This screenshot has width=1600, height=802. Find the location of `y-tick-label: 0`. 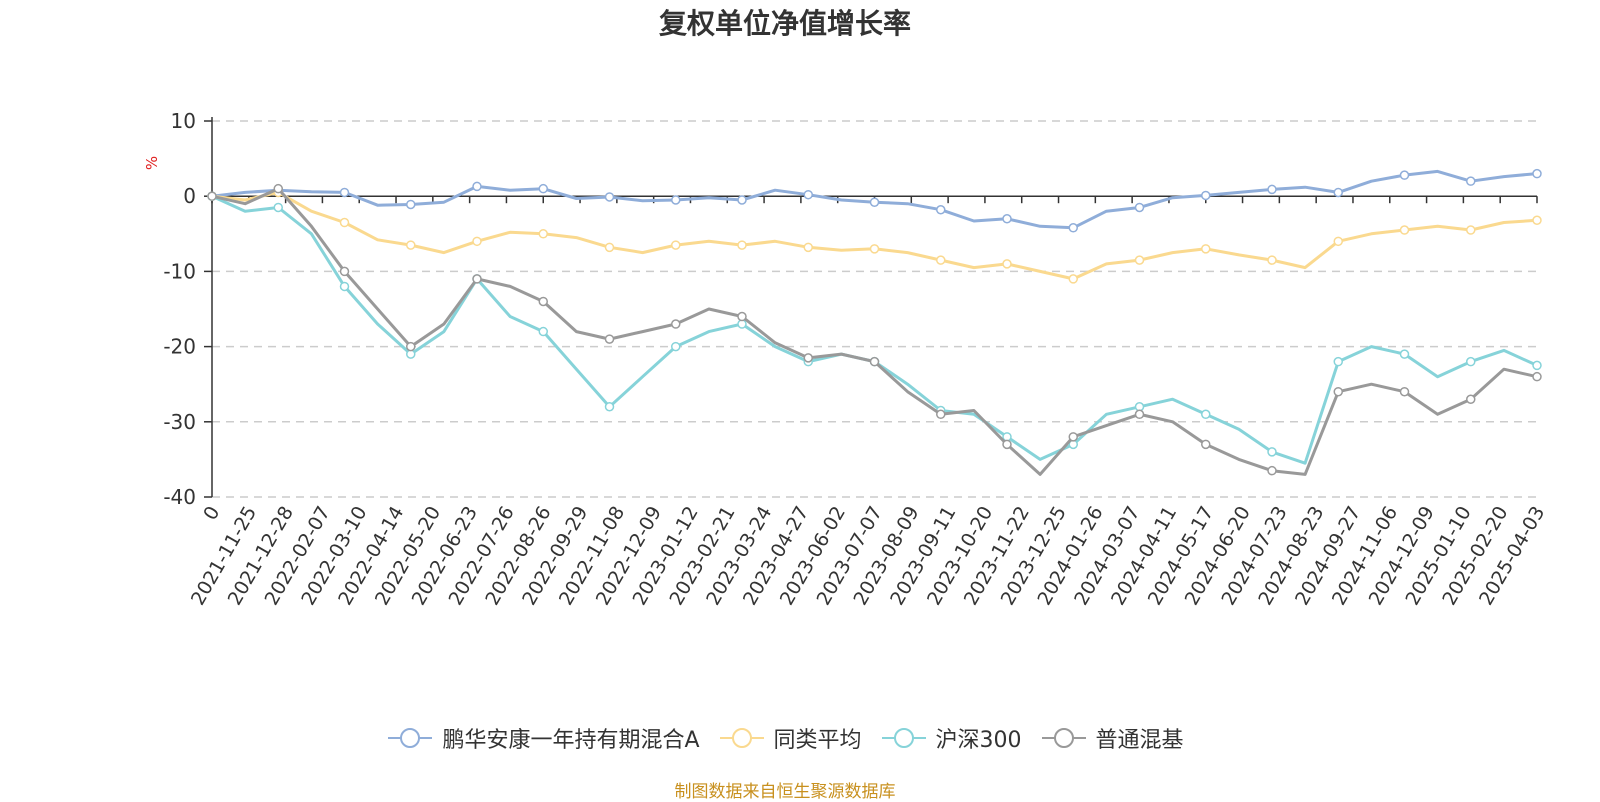

y-tick-label: 0 is located at coordinates (189, 196).